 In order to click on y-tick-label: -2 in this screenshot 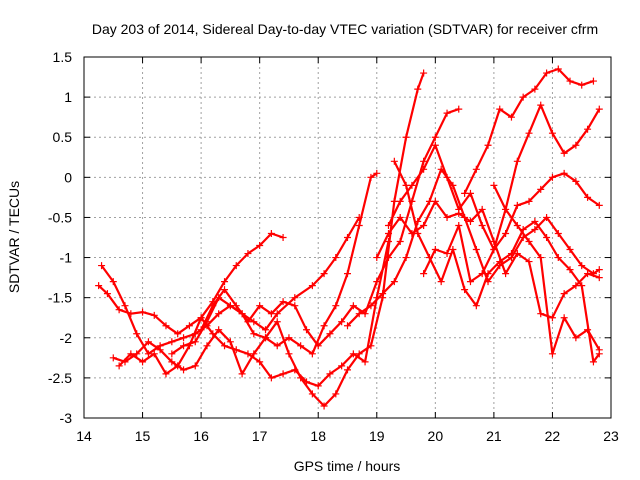, I will do `click(66, 338)`.